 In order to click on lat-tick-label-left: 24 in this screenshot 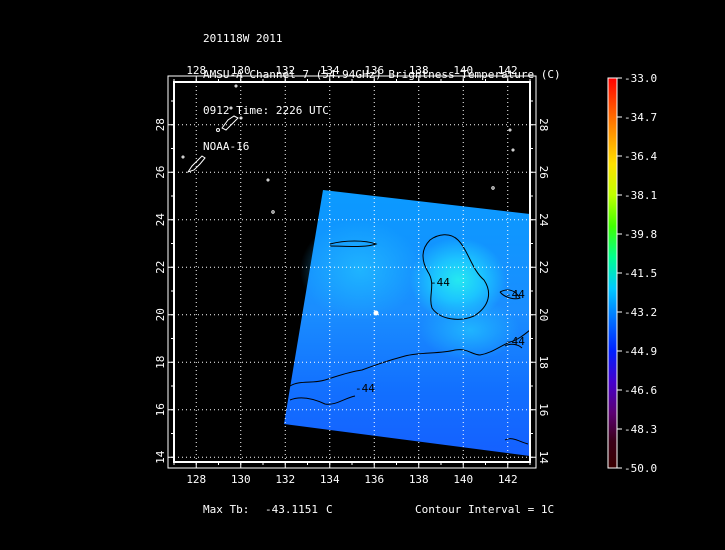, I will do `click(160, 220)`.